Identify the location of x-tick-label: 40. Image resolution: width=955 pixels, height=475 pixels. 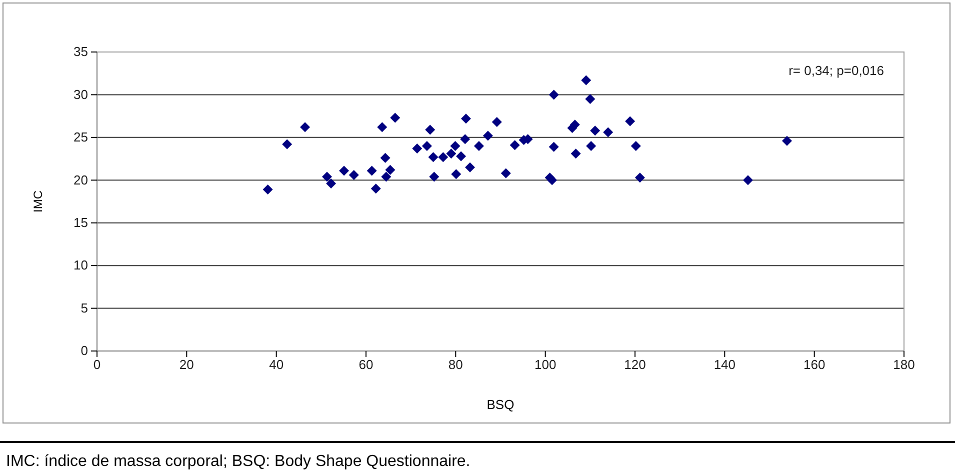
(276, 364).